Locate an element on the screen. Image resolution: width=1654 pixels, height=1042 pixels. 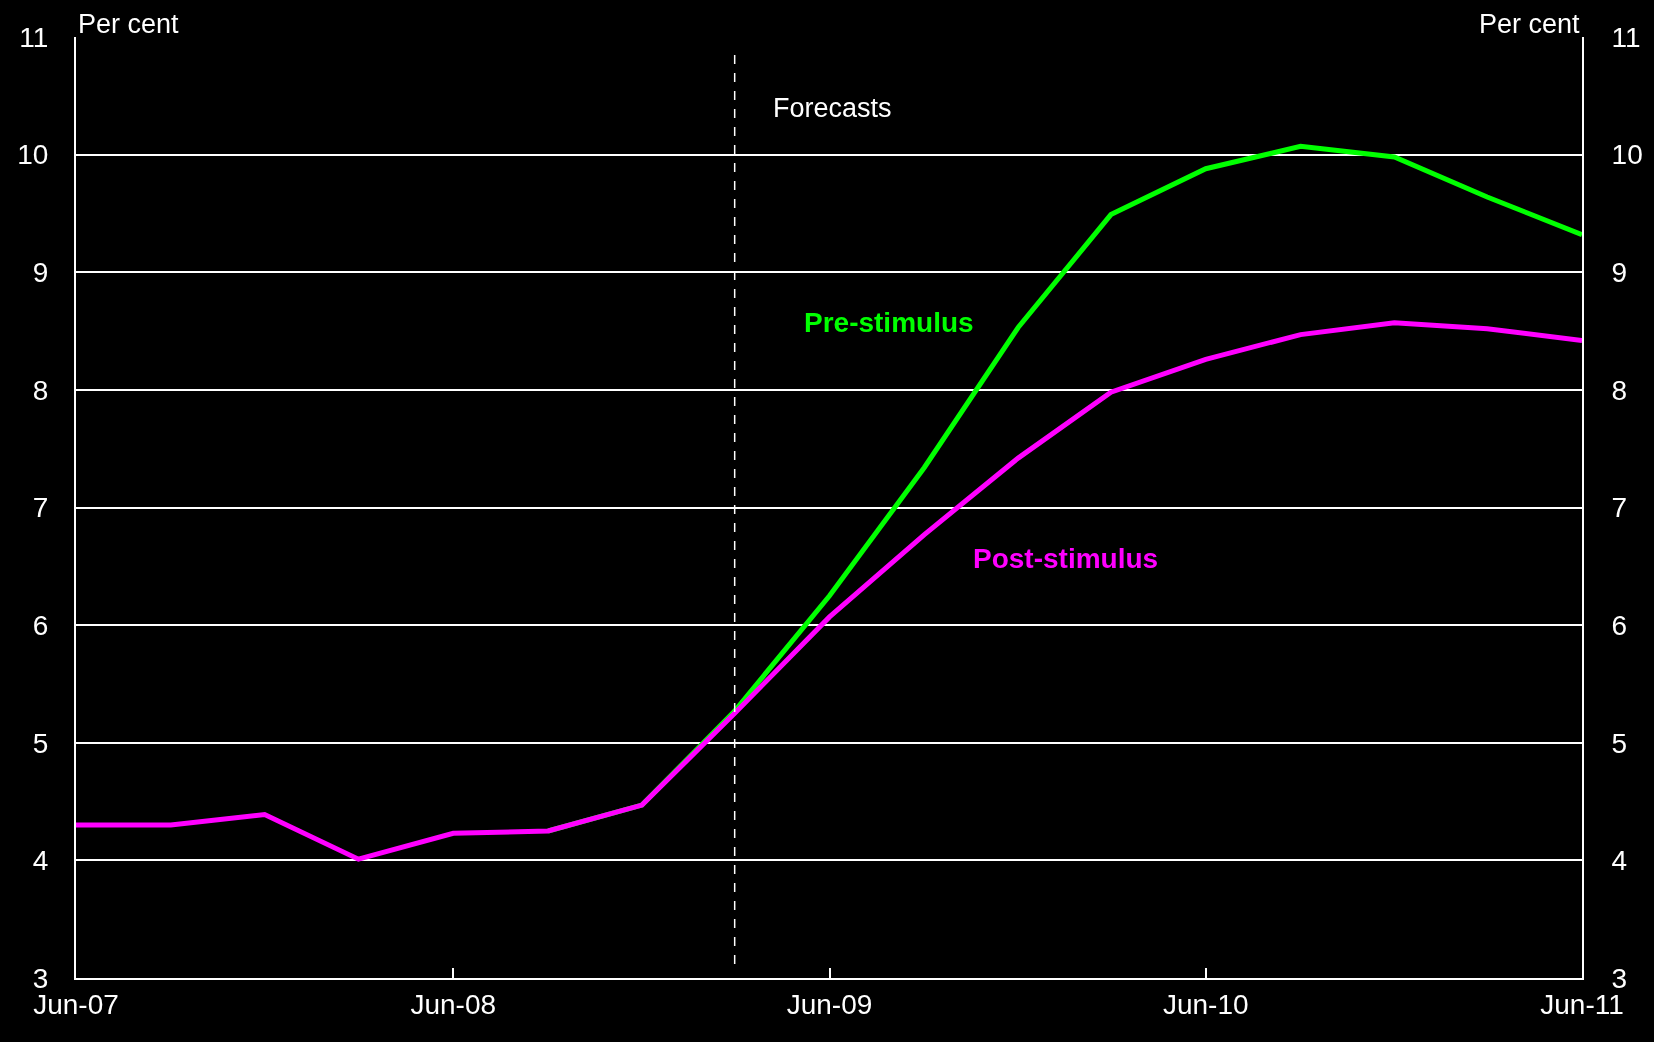
y2-tick-label: 9 is located at coordinates (1619, 273).